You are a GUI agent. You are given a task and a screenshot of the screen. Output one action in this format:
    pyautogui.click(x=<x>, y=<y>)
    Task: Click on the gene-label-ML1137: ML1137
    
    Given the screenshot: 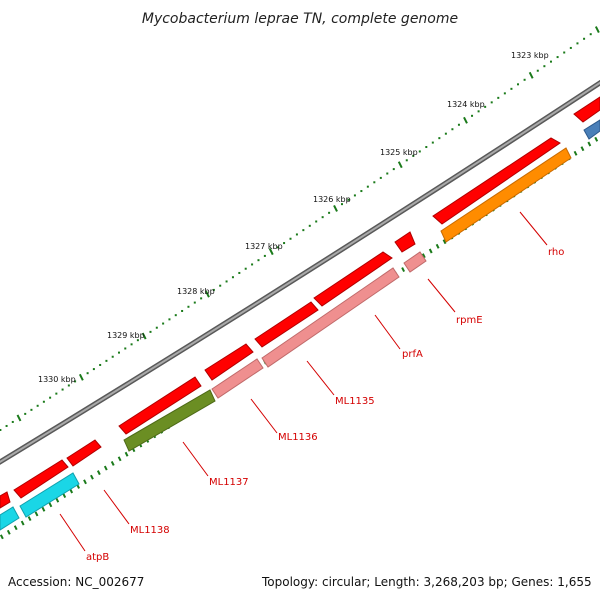 What is the action you would take?
    pyautogui.click(x=229, y=482)
    